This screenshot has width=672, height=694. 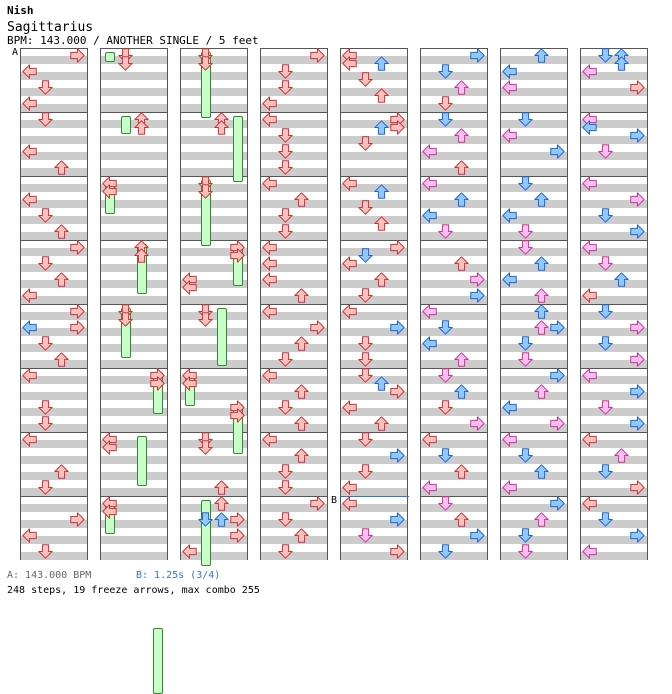 I want to click on stop-legend: B: 1.25s (3/4), so click(x=178, y=575).